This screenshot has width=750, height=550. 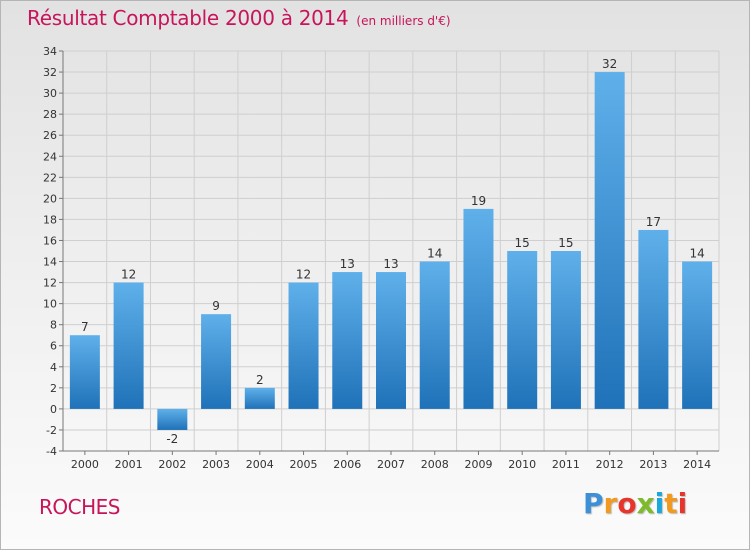 I want to click on data-label: 19, so click(x=478, y=201).